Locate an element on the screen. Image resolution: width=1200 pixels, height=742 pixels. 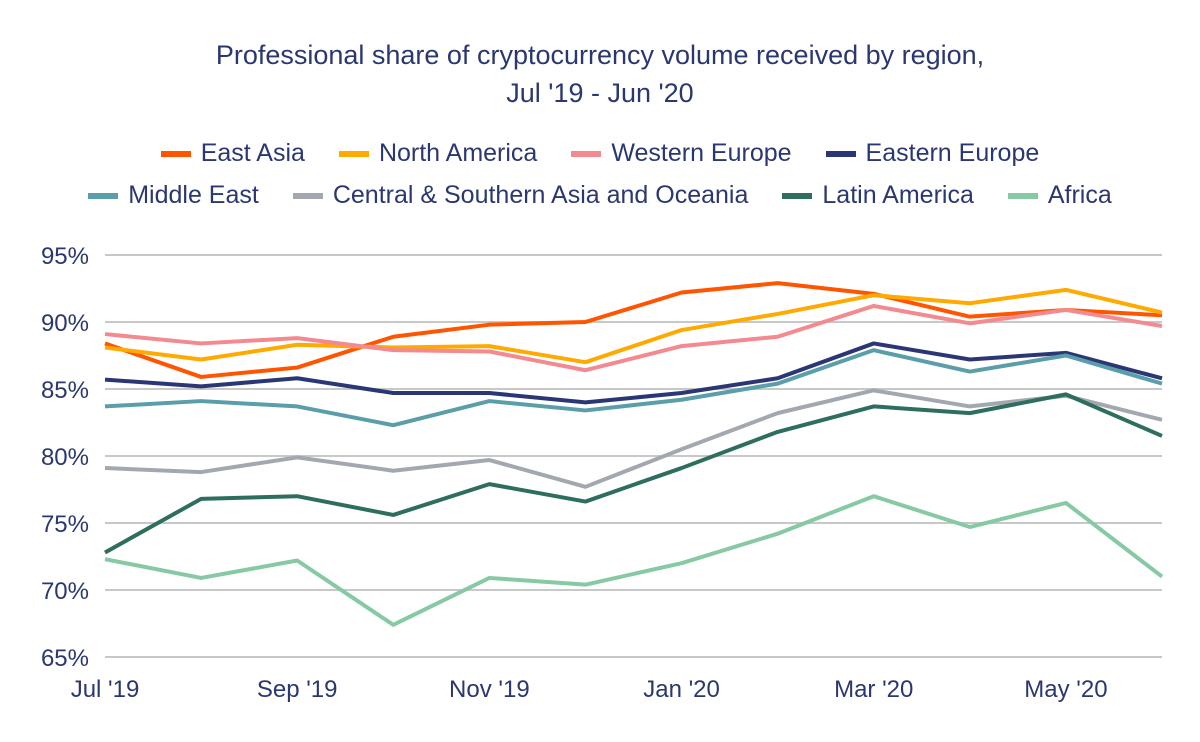
legend-item: Western Europe is located at coordinates (681, 153).